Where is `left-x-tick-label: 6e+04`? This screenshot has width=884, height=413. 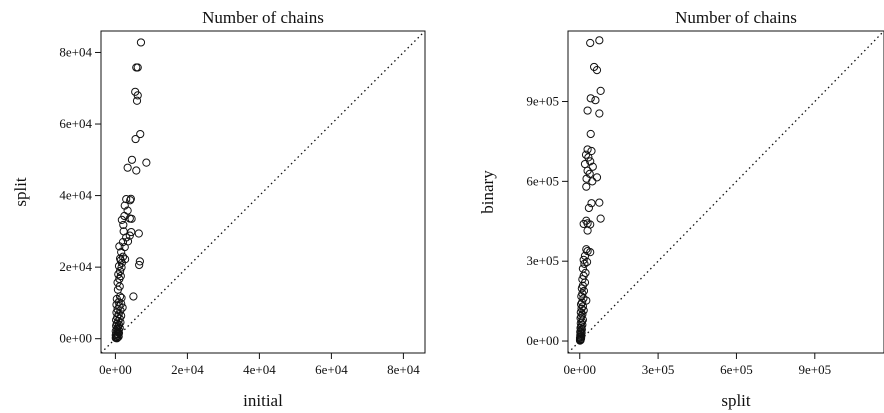
left-x-tick-label: 6e+04 is located at coordinates (331, 369).